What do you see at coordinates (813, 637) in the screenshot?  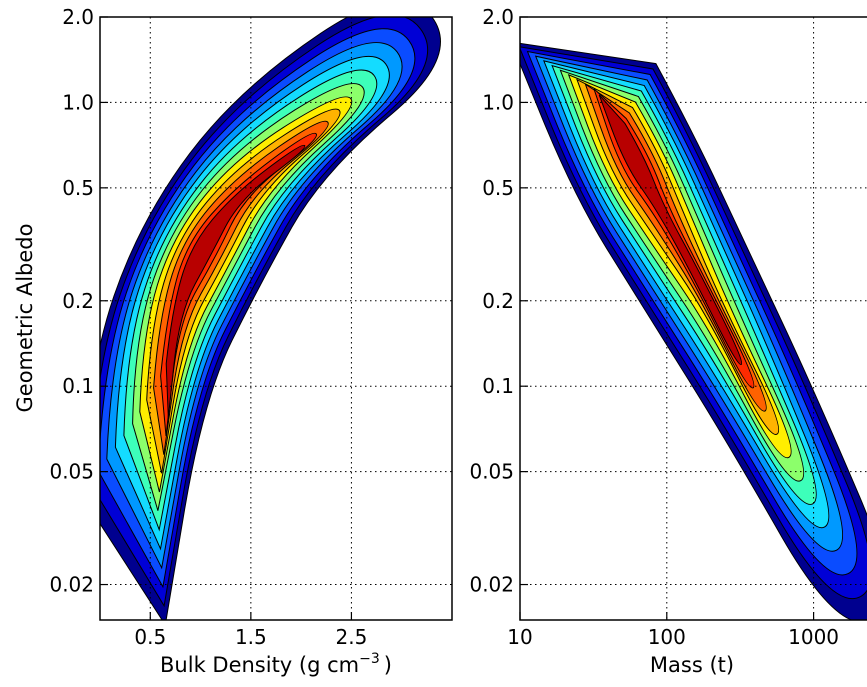 I see `x-tick-label: 1000` at bounding box center [813, 637].